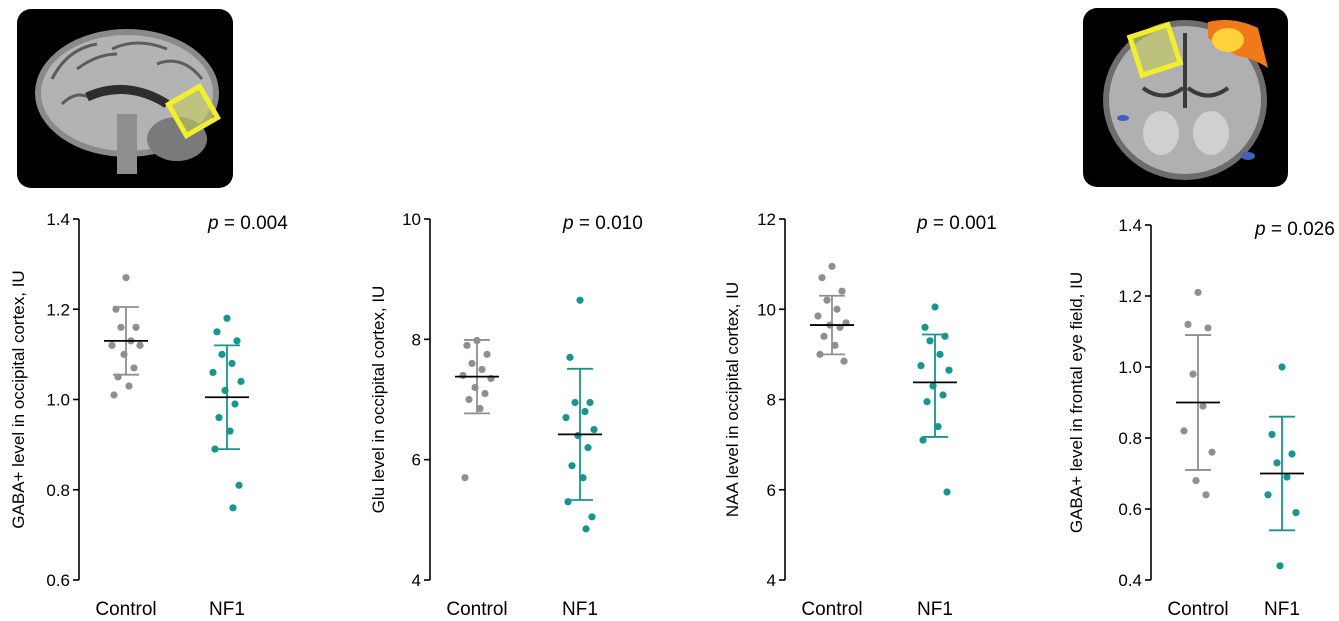 The image size is (1339, 621). Describe the element at coordinates (1198, 393) in the screenshot. I see `series-control` at that location.